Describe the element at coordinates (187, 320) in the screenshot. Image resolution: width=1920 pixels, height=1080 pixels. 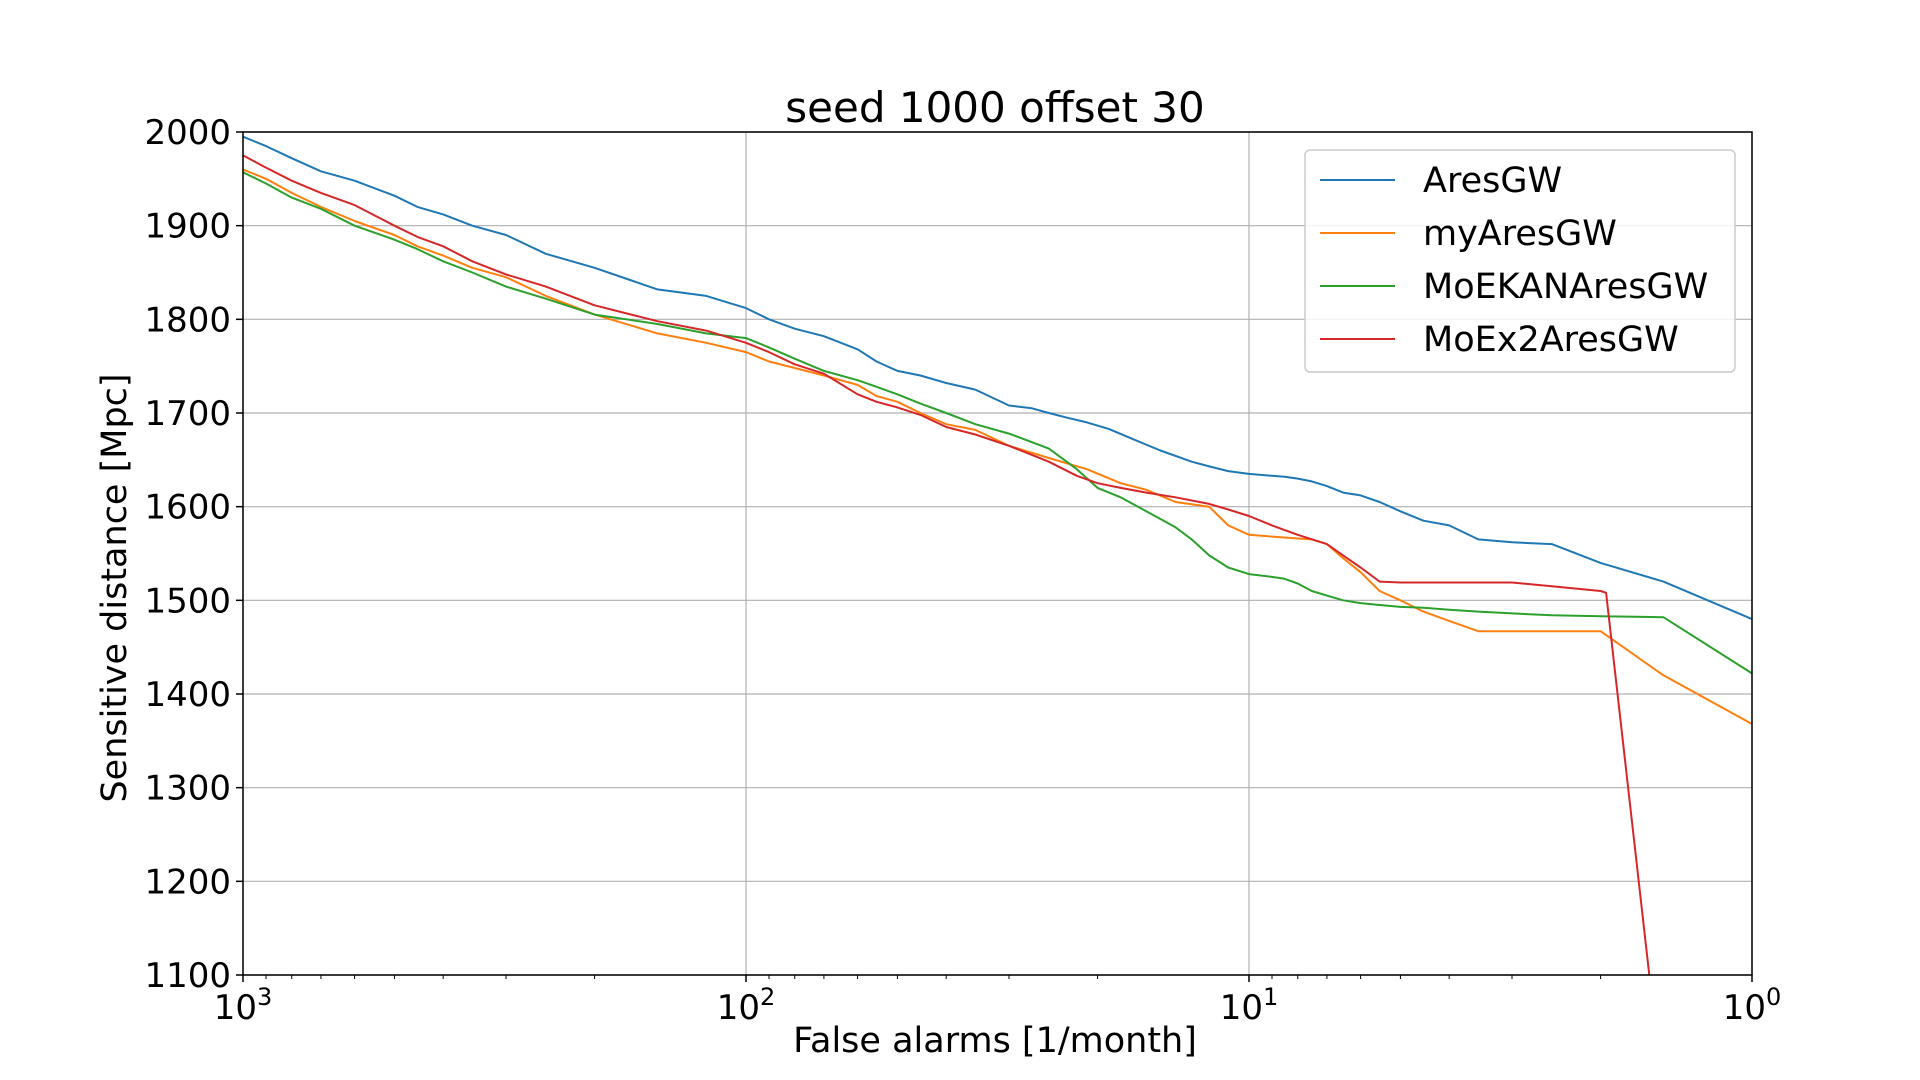
I see `y-tick-label: 1800` at that location.